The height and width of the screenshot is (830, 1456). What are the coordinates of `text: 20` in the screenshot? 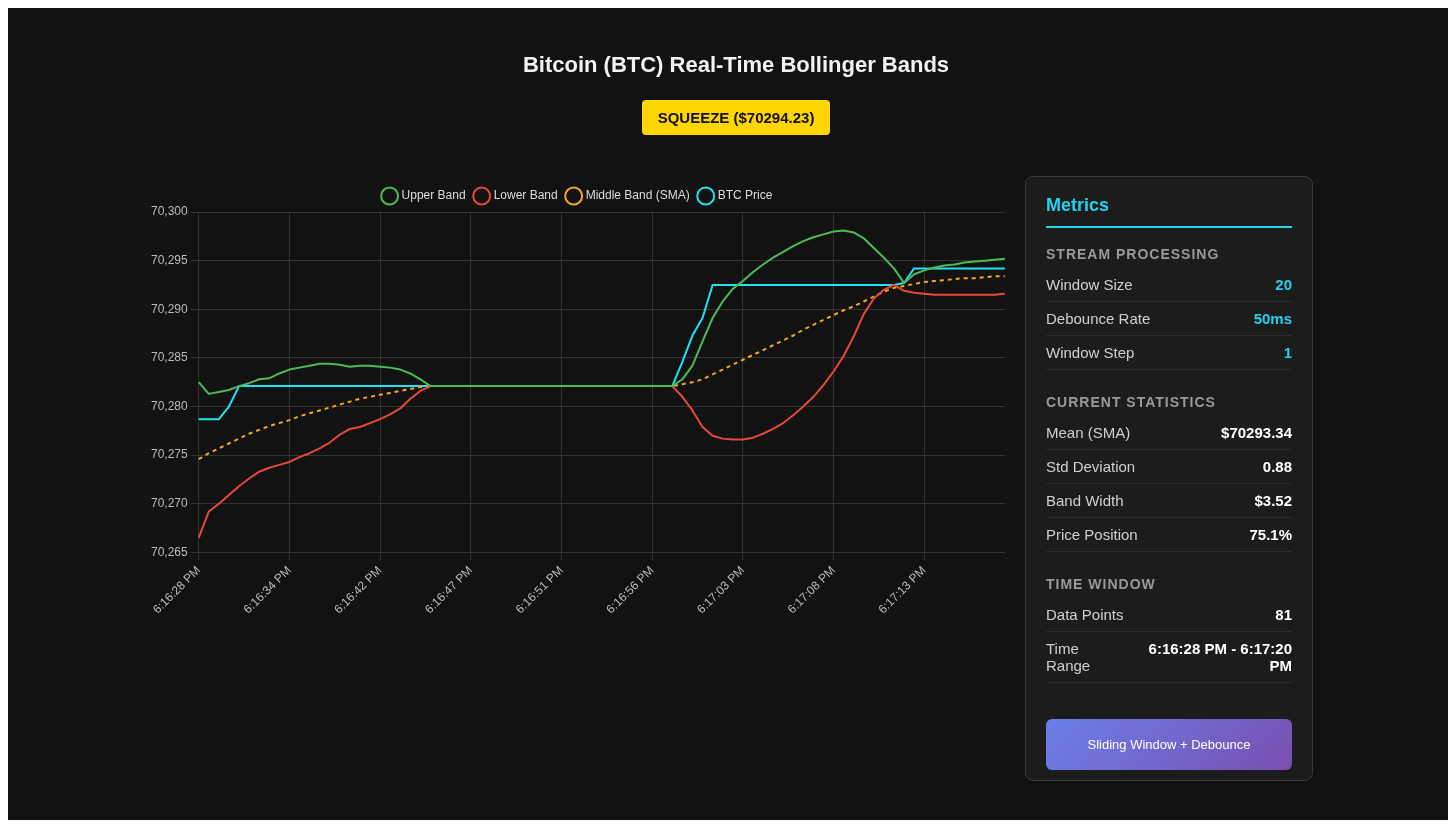 It's located at (1283, 284).